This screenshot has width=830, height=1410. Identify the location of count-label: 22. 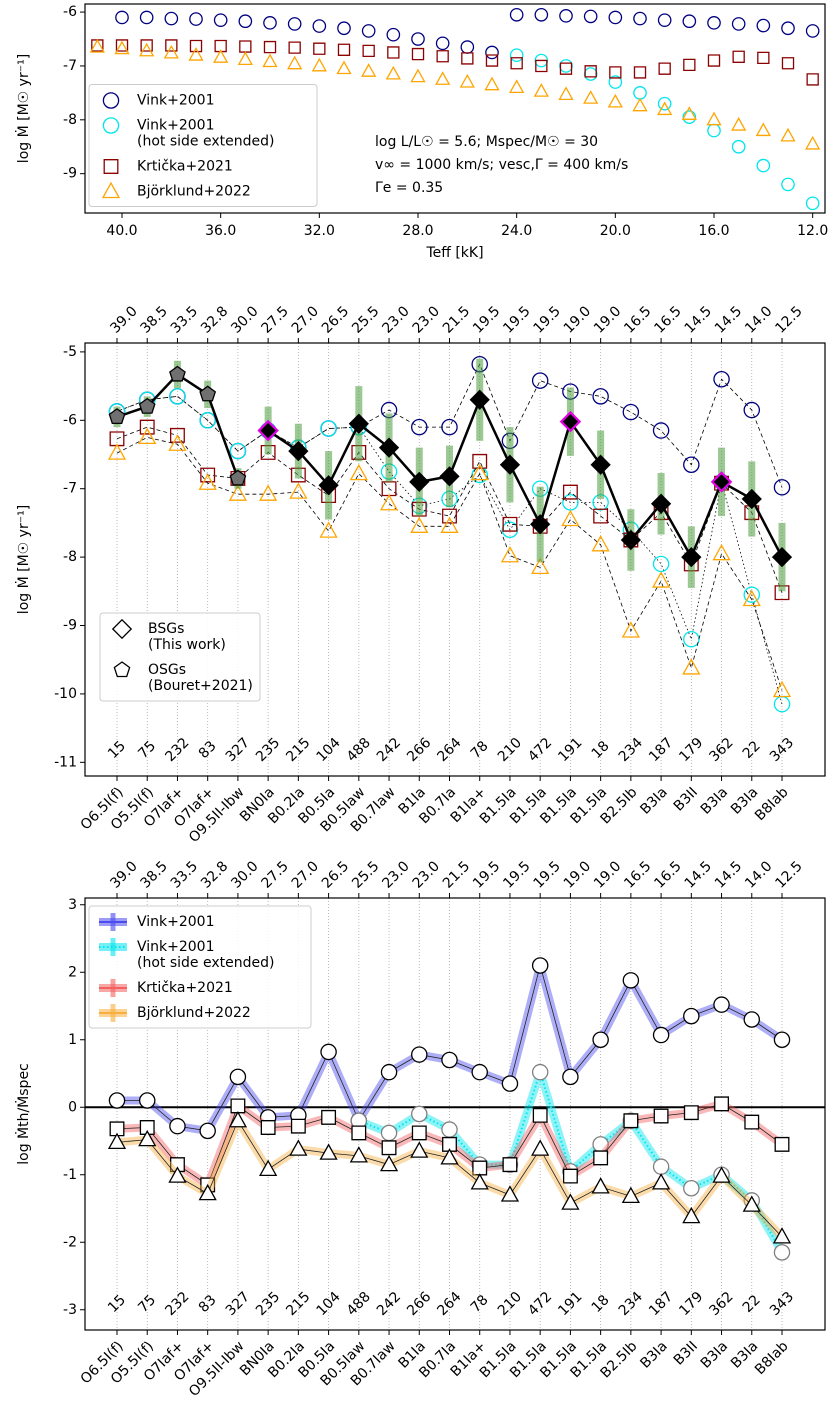
(752, 750).